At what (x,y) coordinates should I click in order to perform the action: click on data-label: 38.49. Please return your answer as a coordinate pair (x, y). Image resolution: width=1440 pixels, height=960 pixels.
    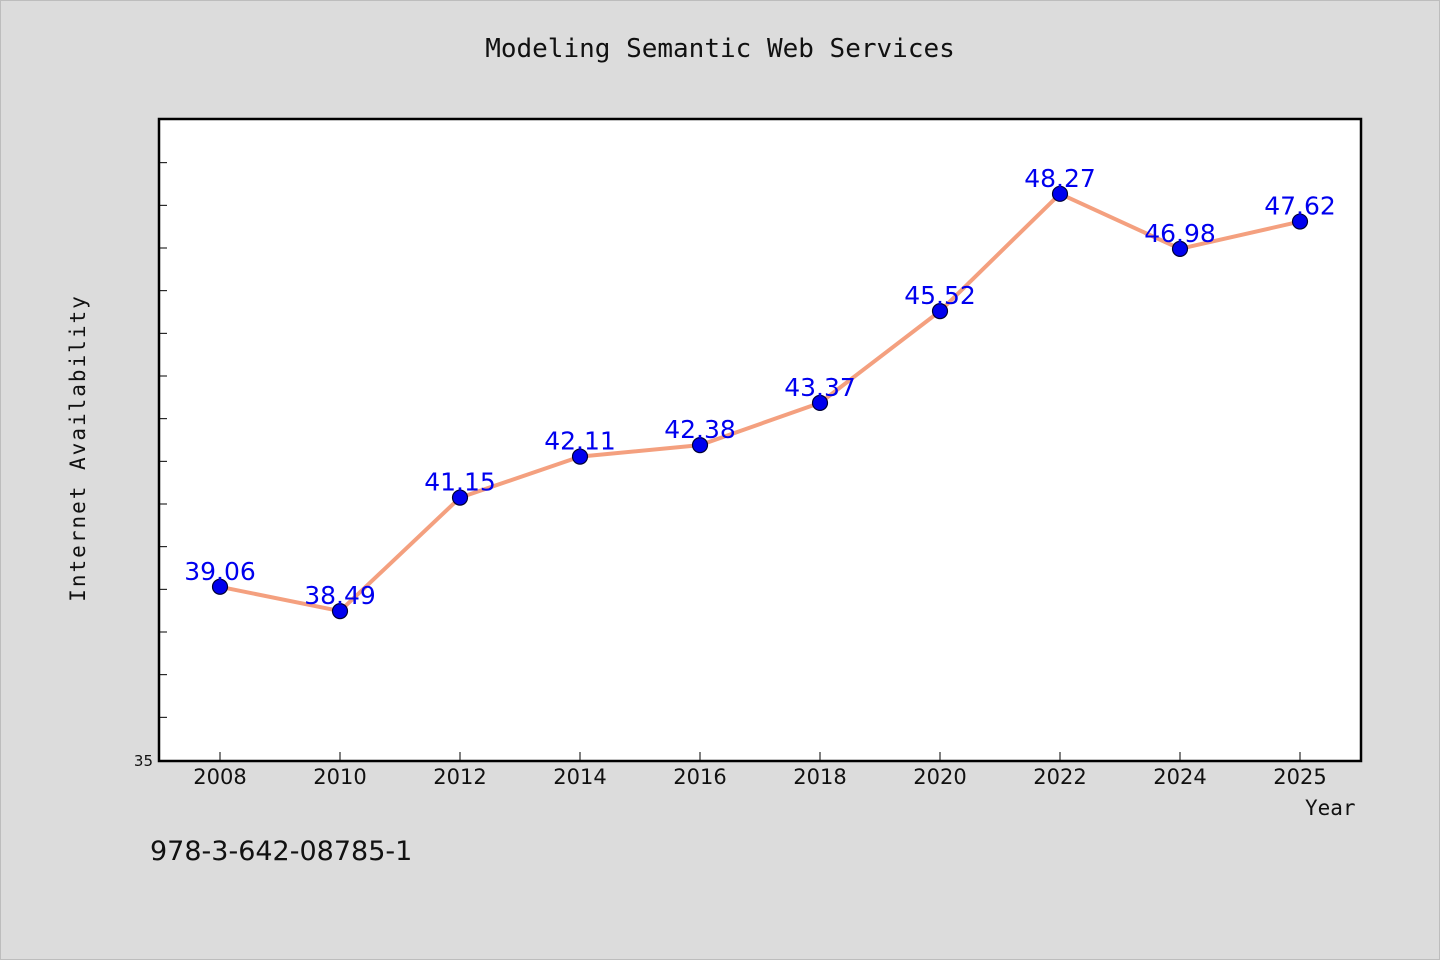
    Looking at the image, I should click on (340, 595).